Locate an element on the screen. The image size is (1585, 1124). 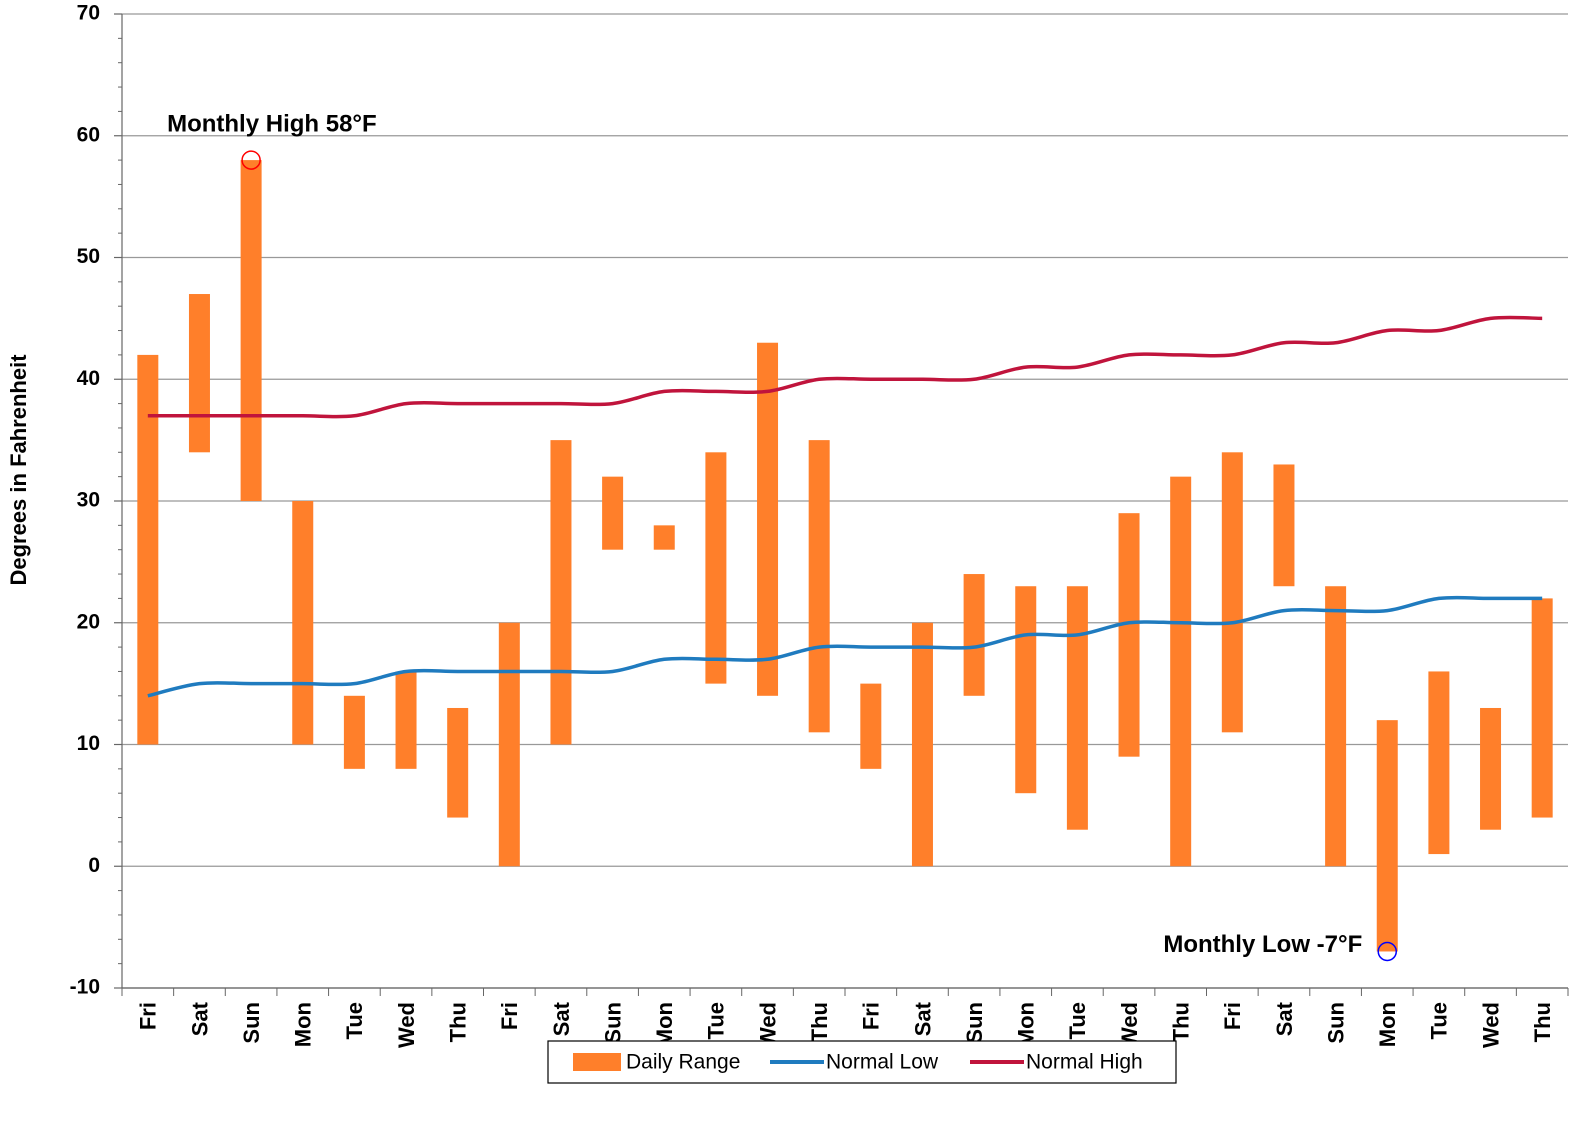
y-tick-label: 70 is located at coordinates (88, 13).